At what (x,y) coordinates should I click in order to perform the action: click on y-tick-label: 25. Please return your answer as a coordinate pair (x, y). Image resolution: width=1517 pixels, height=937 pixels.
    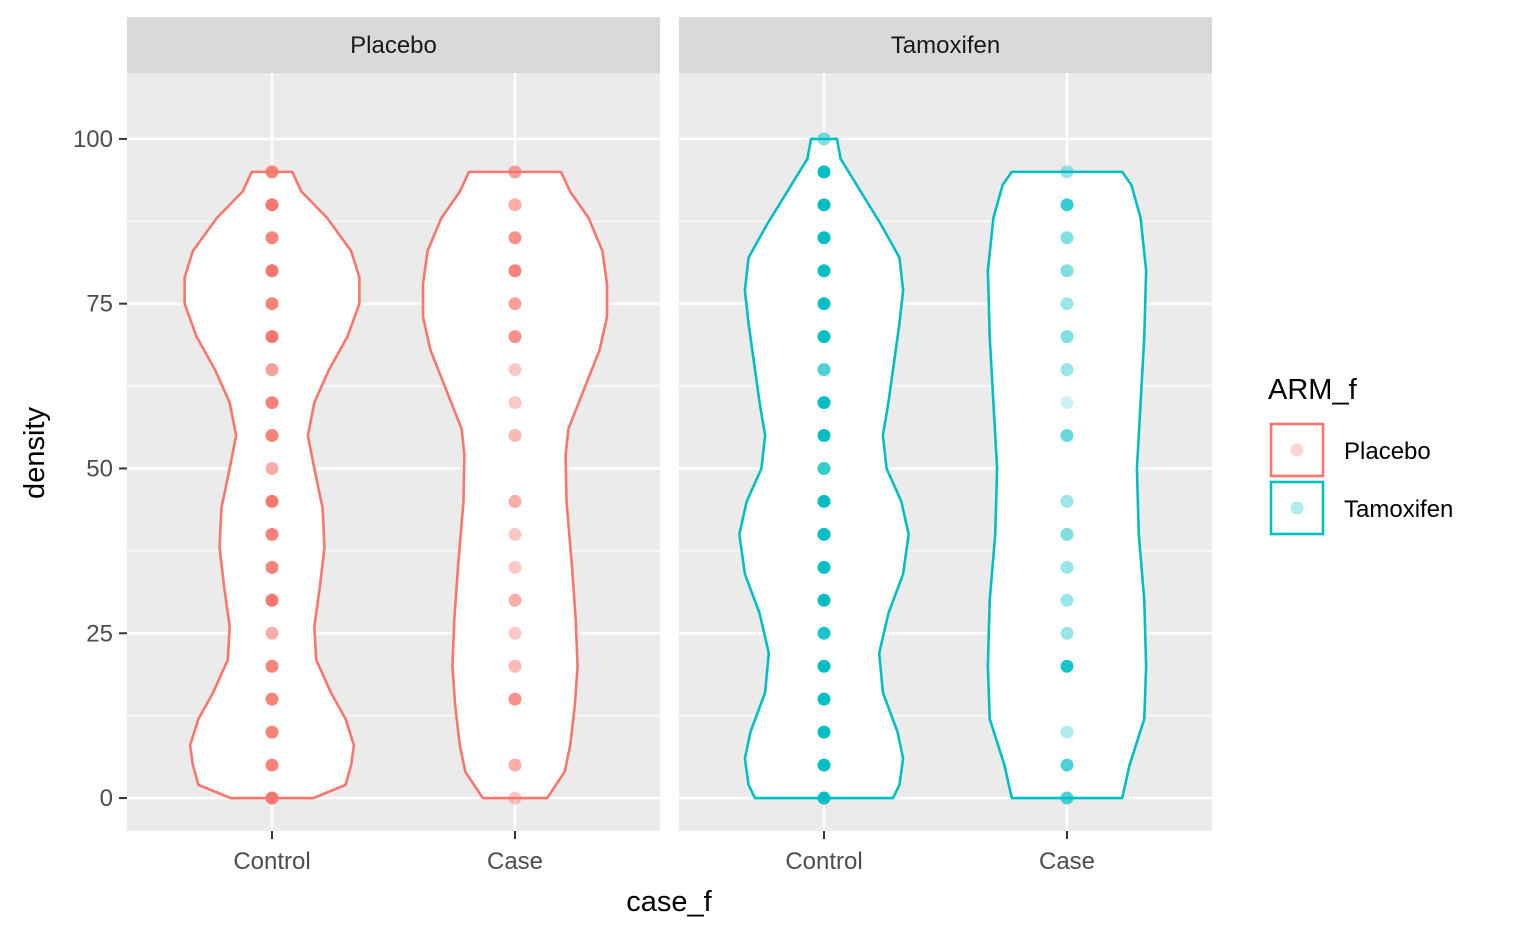
    Looking at the image, I should click on (99, 633).